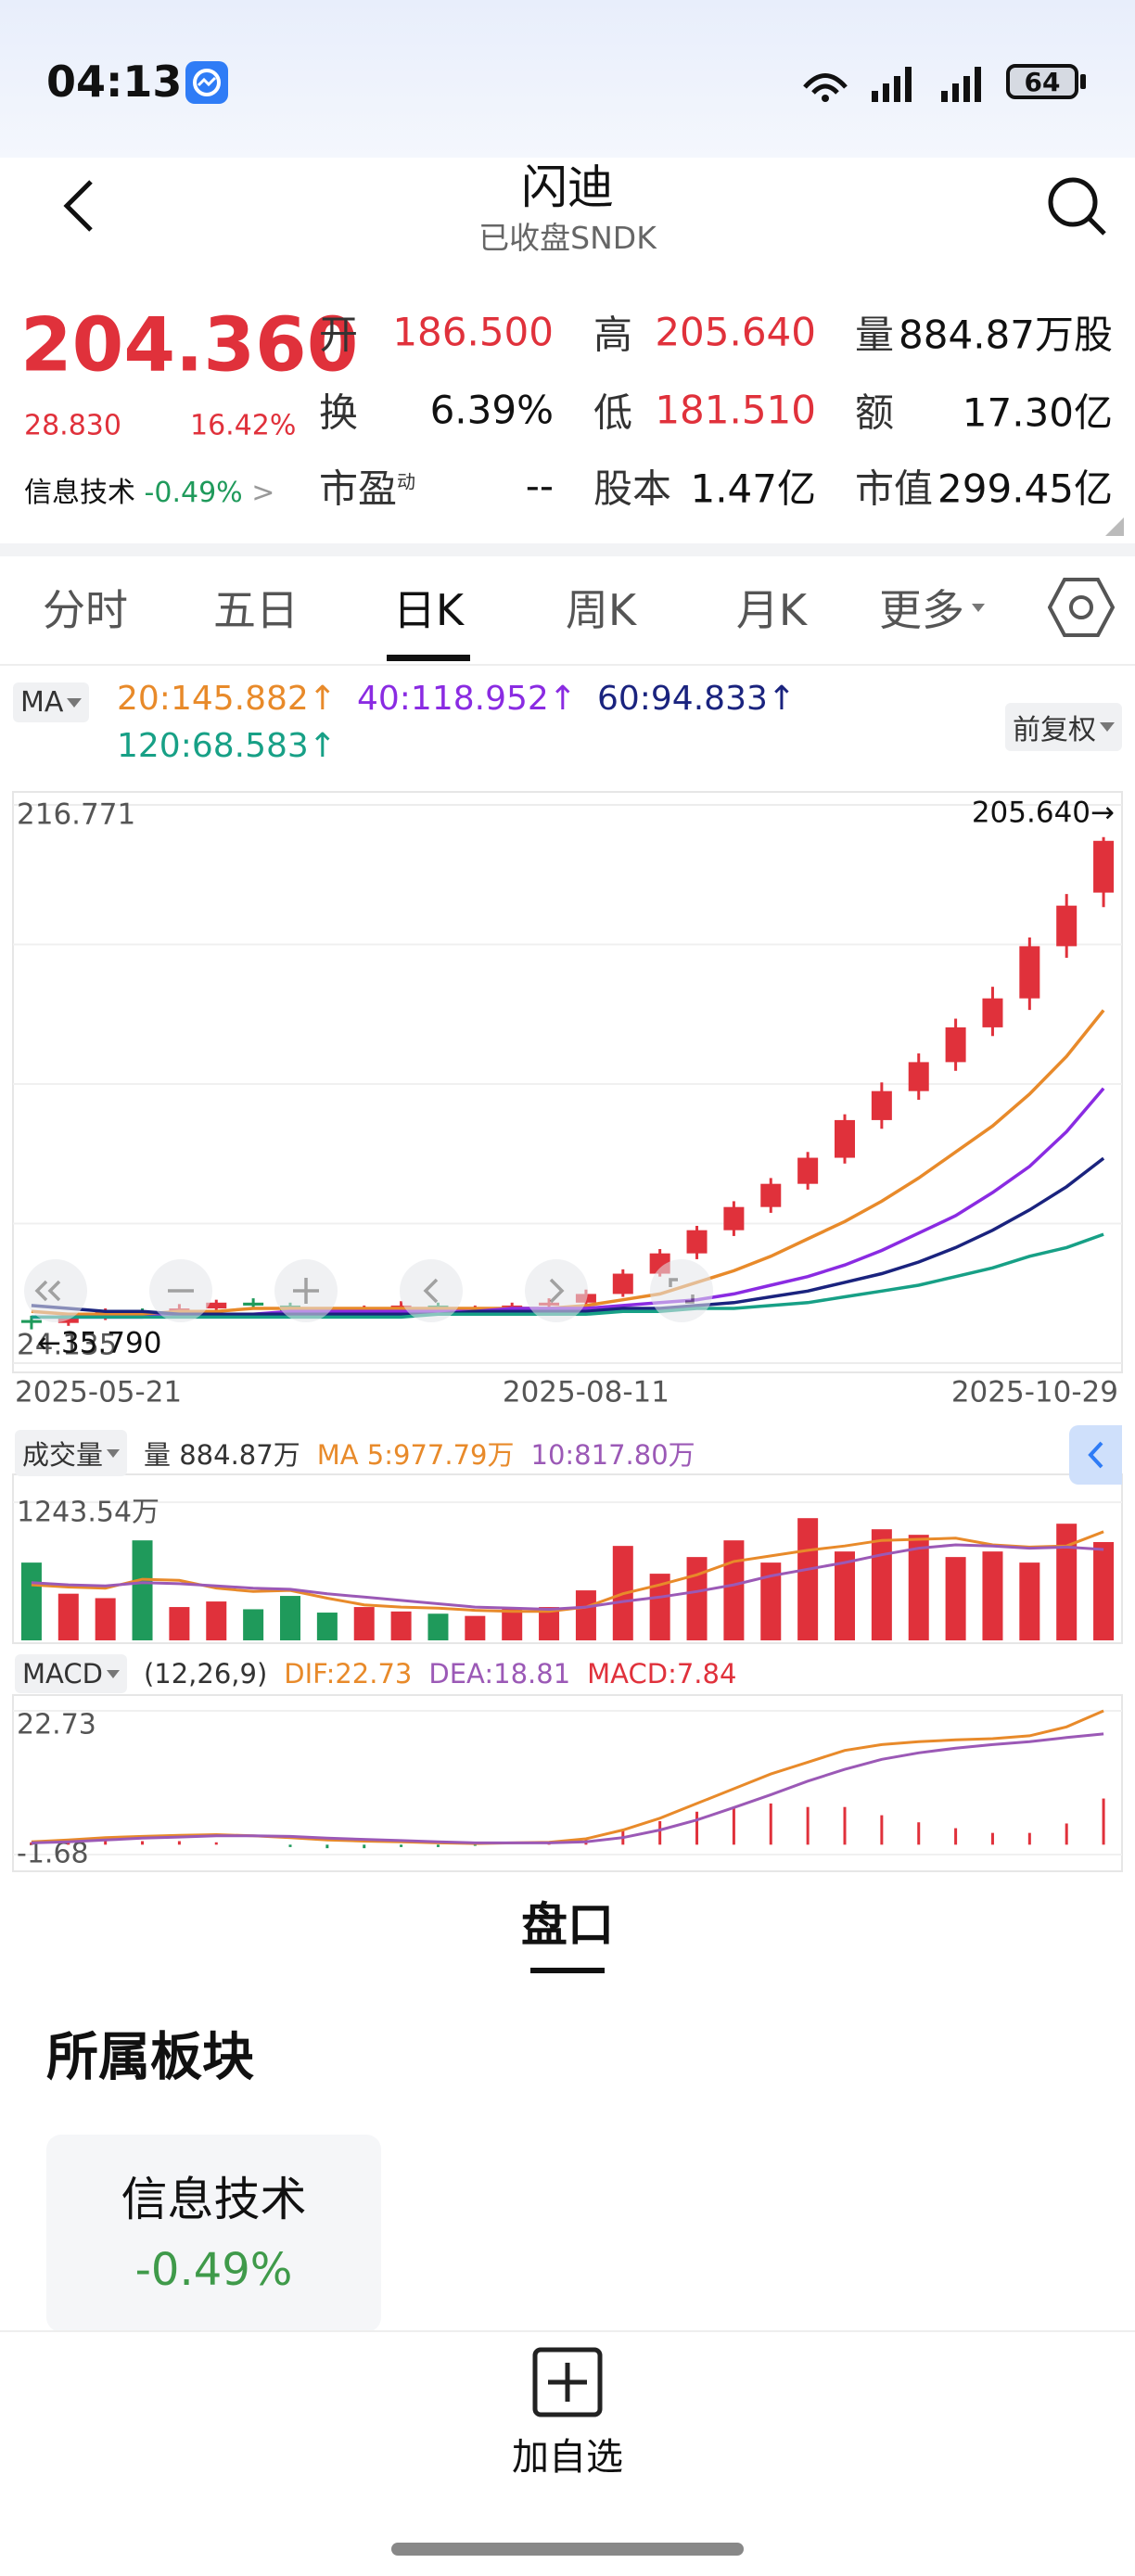 The image size is (1135, 2576). I want to click on app-icon, so click(206, 82).